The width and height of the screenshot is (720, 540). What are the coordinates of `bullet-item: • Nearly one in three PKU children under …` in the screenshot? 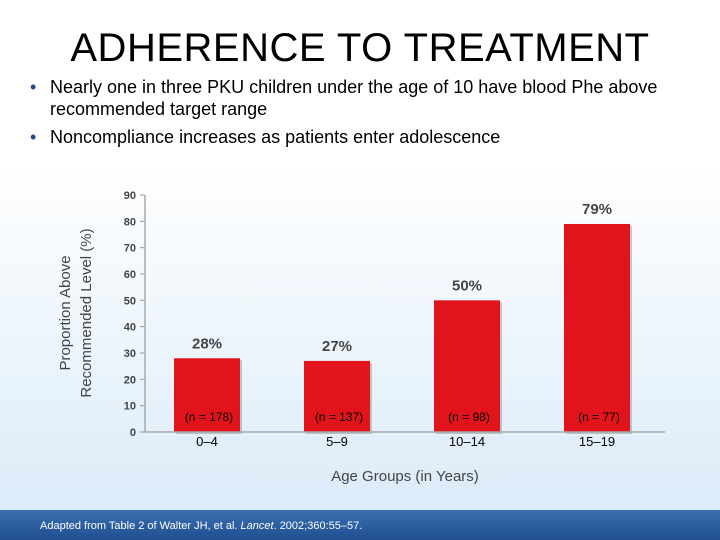 It's located at (365, 98).